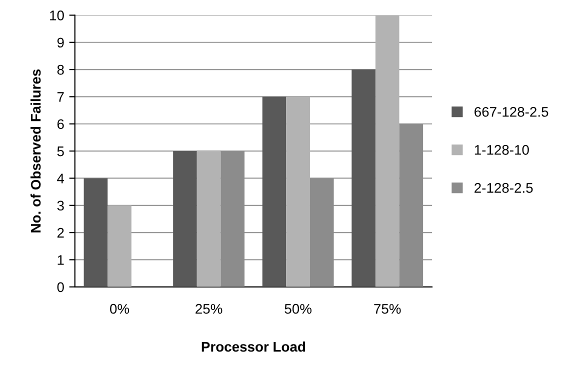 This screenshot has height=380, width=576. What do you see at coordinates (511, 111) in the screenshot?
I see `legend-label: 667-128-2.5` at bounding box center [511, 111].